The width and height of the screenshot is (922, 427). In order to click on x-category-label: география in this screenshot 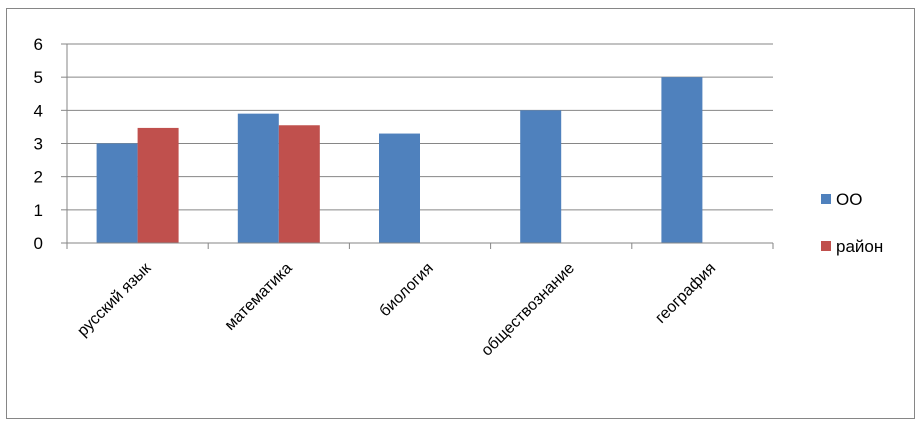, I will do `click(685, 293)`.